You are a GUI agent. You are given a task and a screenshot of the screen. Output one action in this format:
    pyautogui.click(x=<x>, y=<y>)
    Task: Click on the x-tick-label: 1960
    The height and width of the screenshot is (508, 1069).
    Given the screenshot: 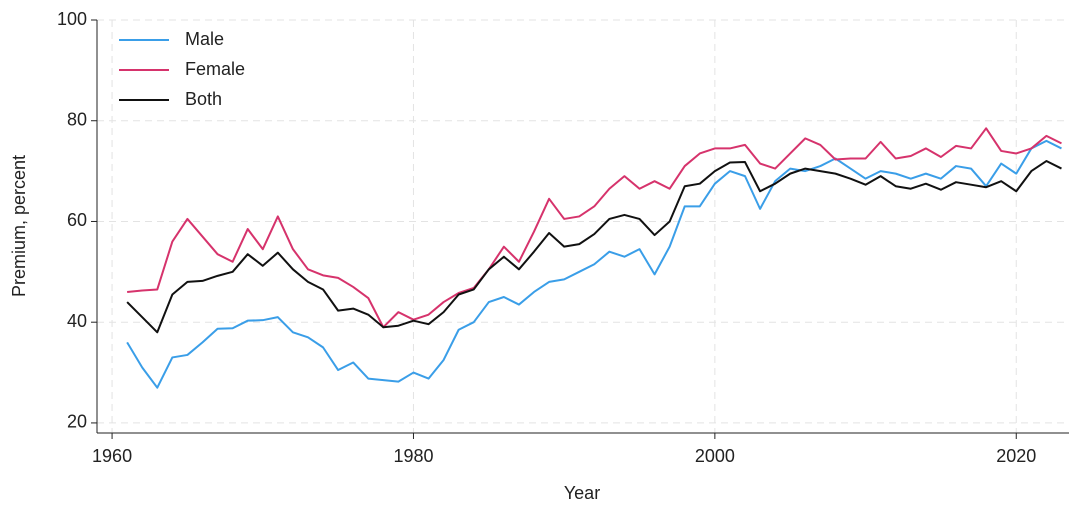 What is the action you would take?
    pyautogui.click(x=112, y=456)
    